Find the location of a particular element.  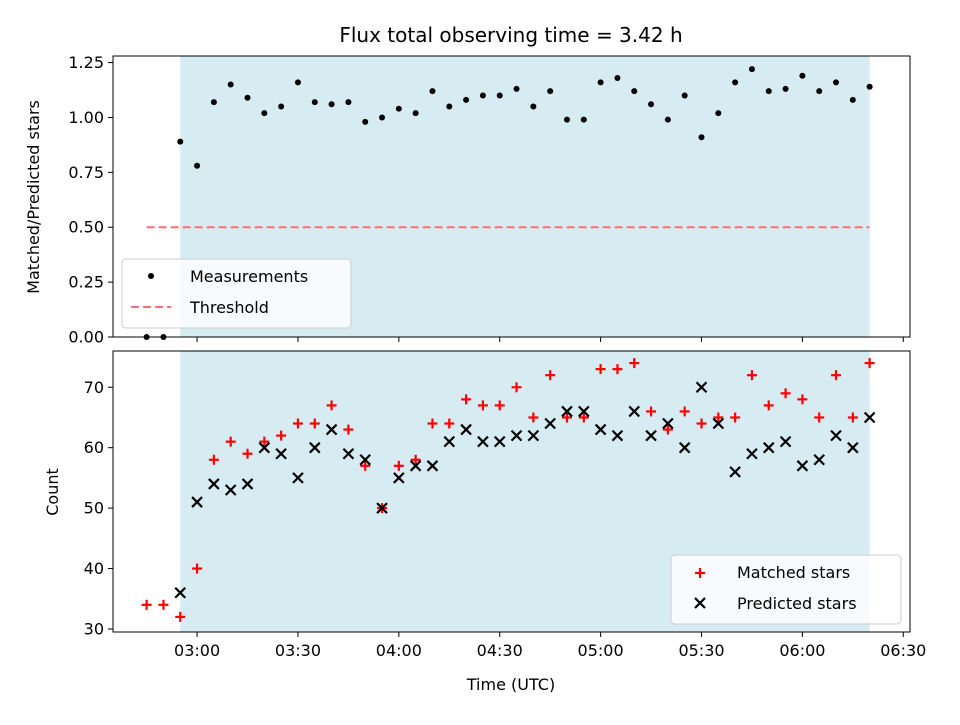

count-legend-predicted-label: Predicted stars is located at coordinates (797, 603).